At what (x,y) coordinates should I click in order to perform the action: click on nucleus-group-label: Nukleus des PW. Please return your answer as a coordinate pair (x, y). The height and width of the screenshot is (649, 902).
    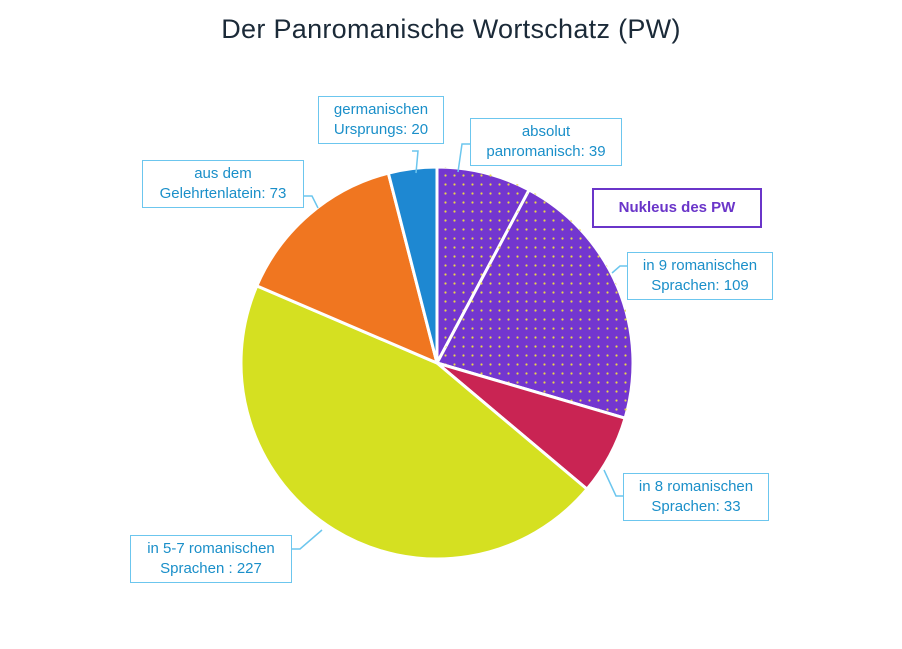
    Looking at the image, I should click on (677, 208).